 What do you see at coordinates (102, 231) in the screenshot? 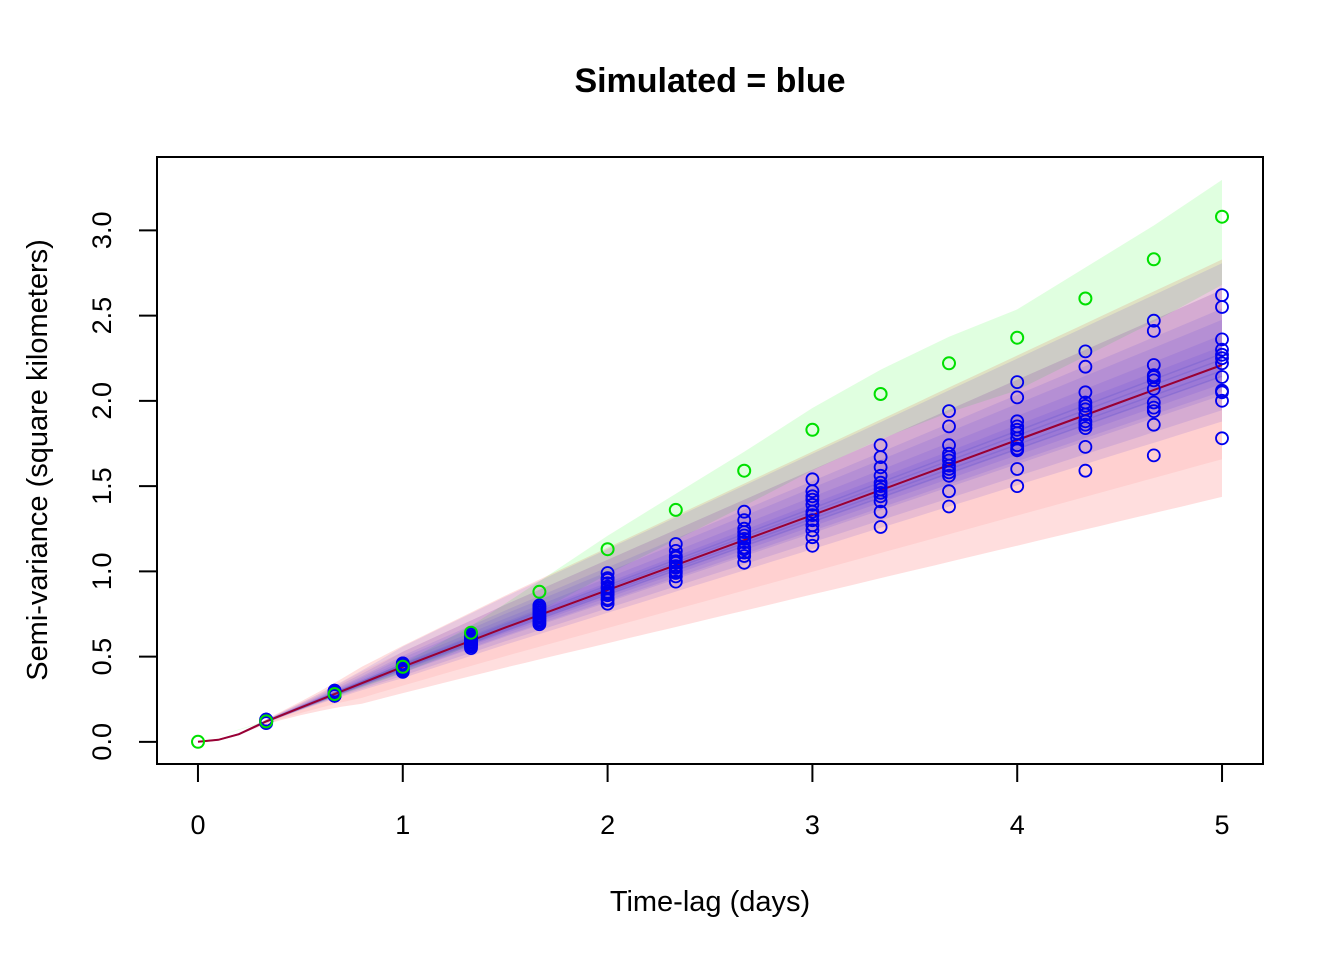
I see `y-tick-label: 3.0` at bounding box center [102, 231].